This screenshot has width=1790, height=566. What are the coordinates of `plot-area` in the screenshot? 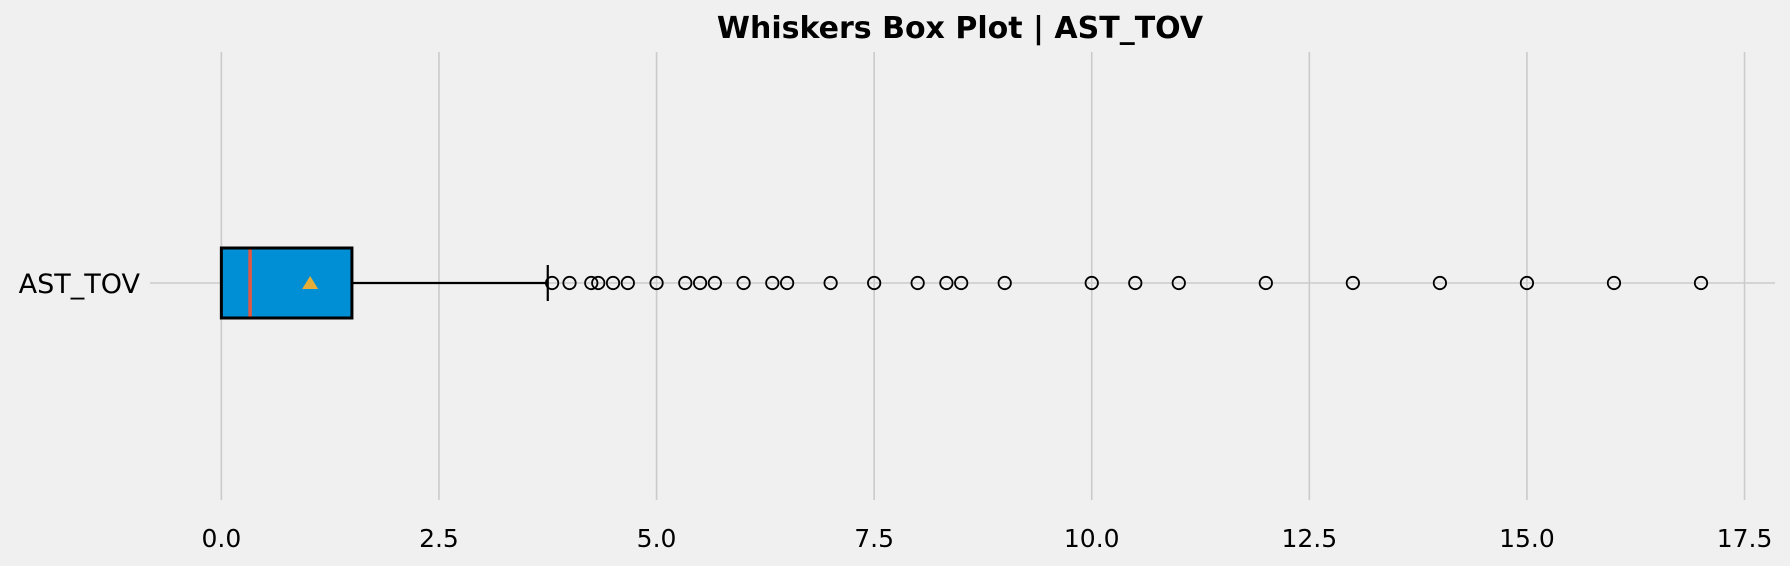 It's located at (964, 283).